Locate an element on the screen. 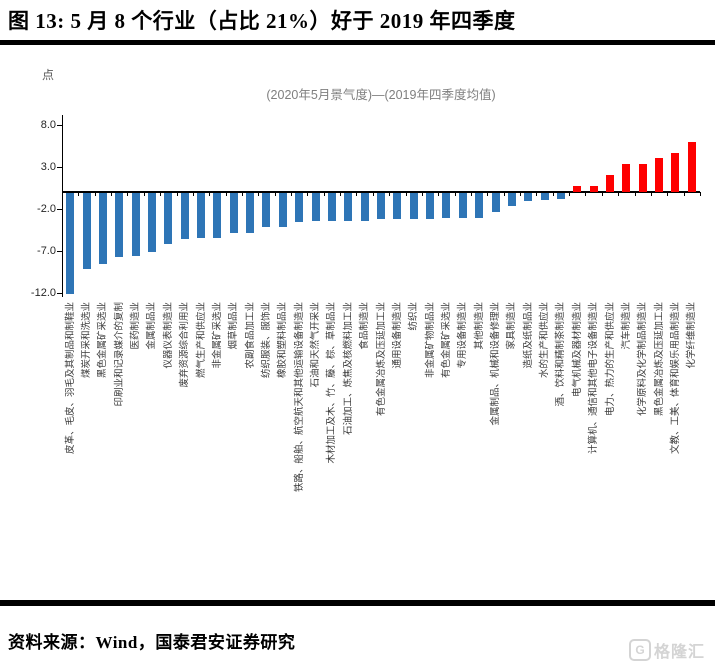 This screenshot has height=668, width=715. title-divider is located at coordinates (357, 42).